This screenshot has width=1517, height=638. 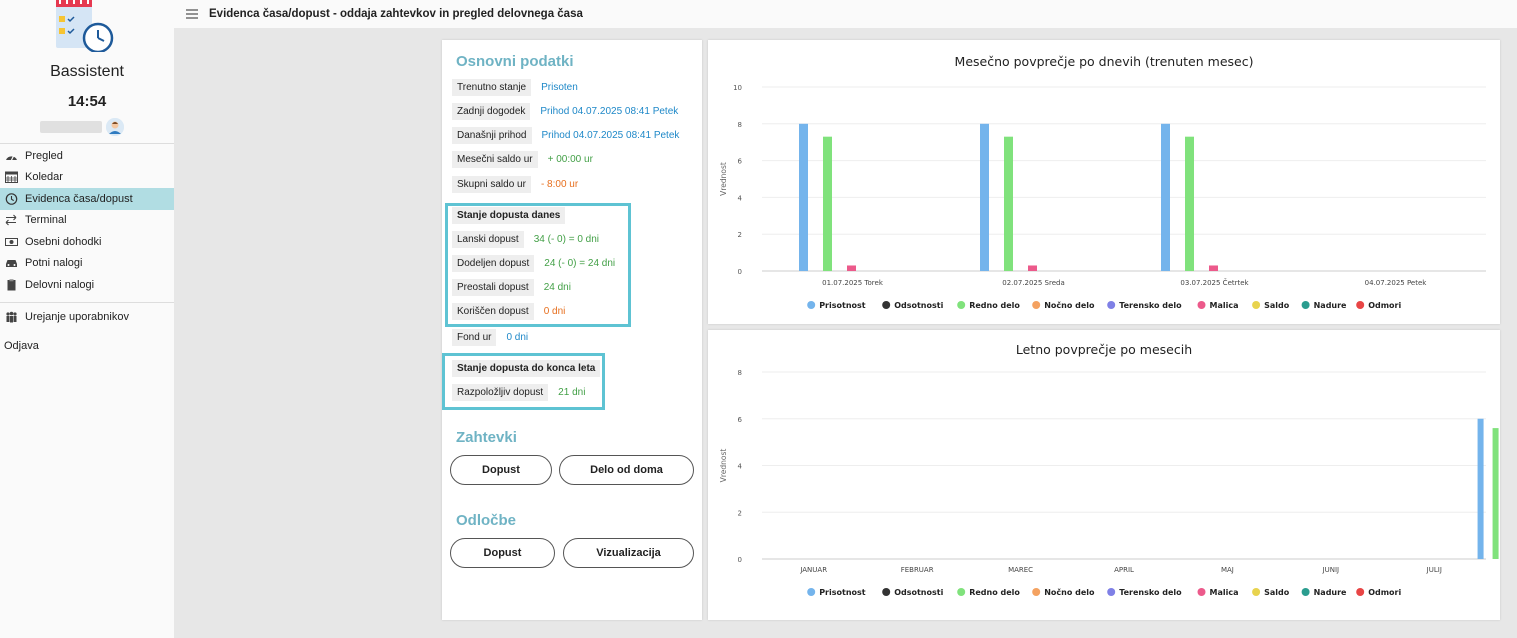 I want to click on info-value: 34 (- 0) = 0 dni, so click(x=566, y=239).